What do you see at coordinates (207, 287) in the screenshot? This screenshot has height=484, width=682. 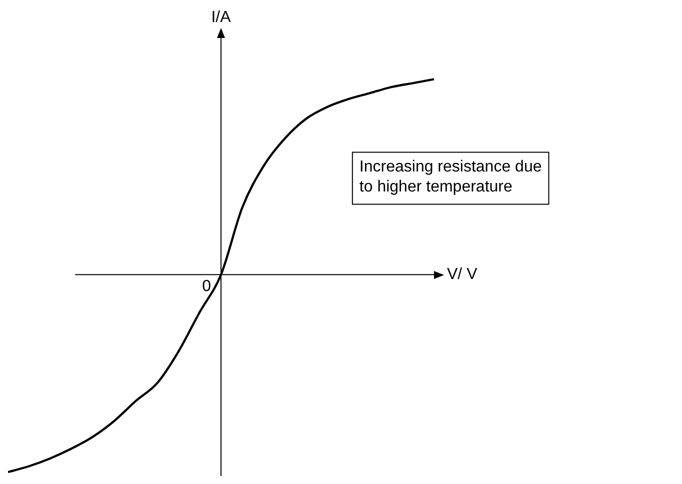 I see `annotation: 0` at bounding box center [207, 287].